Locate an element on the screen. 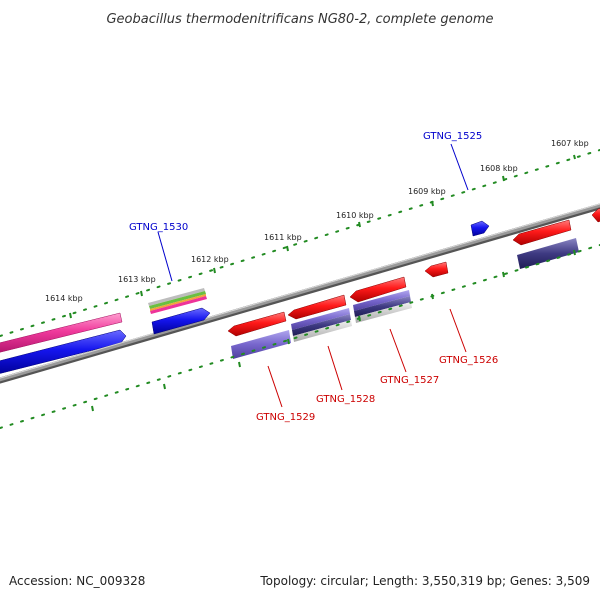 The height and width of the screenshot is (600, 600). gene-unlabeled-right-glyph is located at coordinates (545, 244).